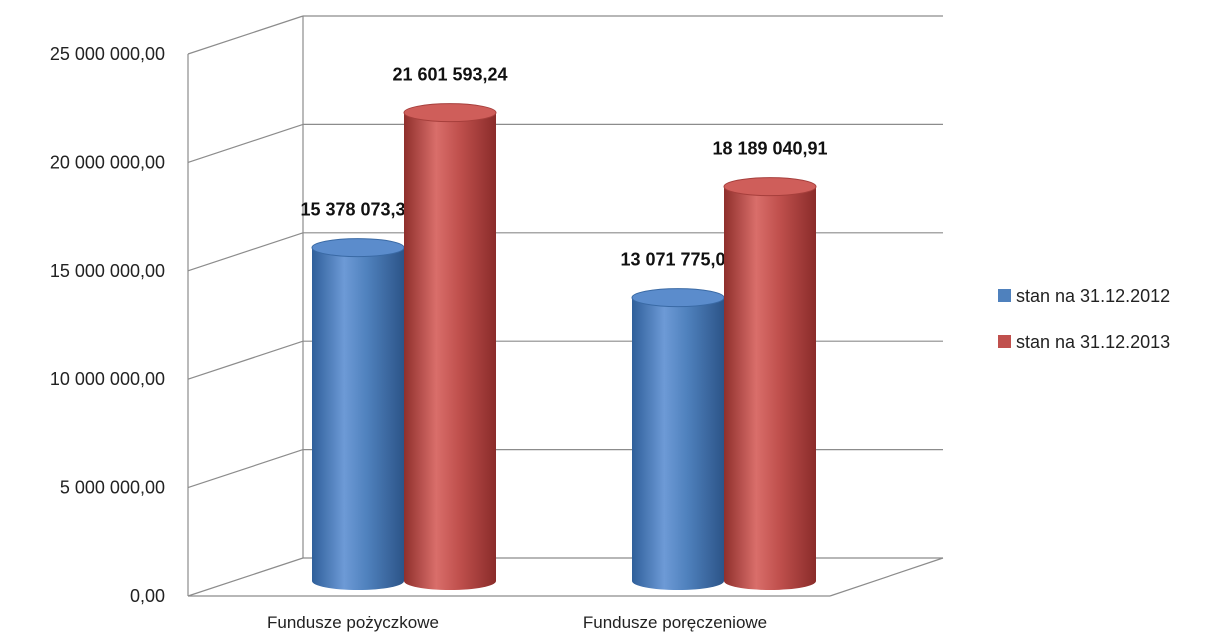 This screenshot has width=1227, height=638. Describe the element at coordinates (107, 271) in the screenshot. I see `y-tick-label: 15 000 000,00` at that location.